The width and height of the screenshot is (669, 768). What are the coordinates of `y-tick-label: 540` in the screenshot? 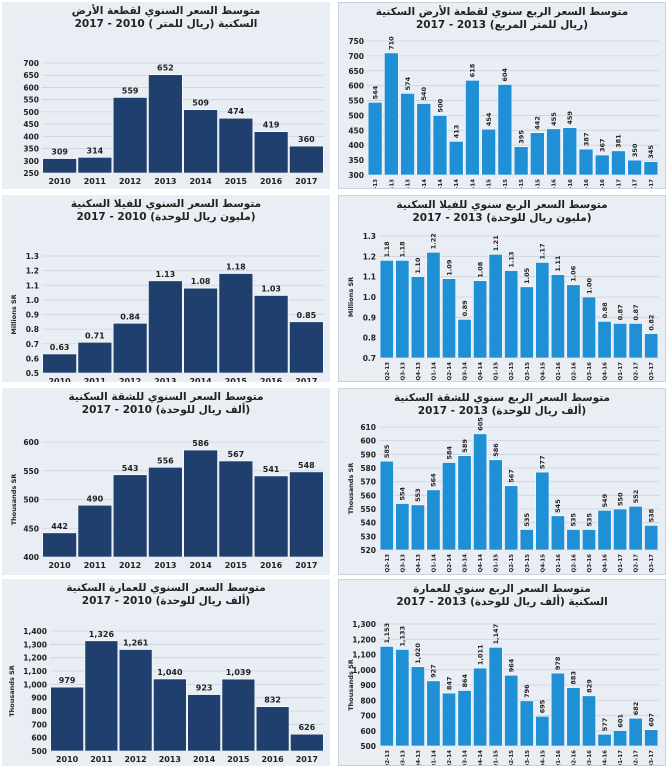 It's located at (368, 523).